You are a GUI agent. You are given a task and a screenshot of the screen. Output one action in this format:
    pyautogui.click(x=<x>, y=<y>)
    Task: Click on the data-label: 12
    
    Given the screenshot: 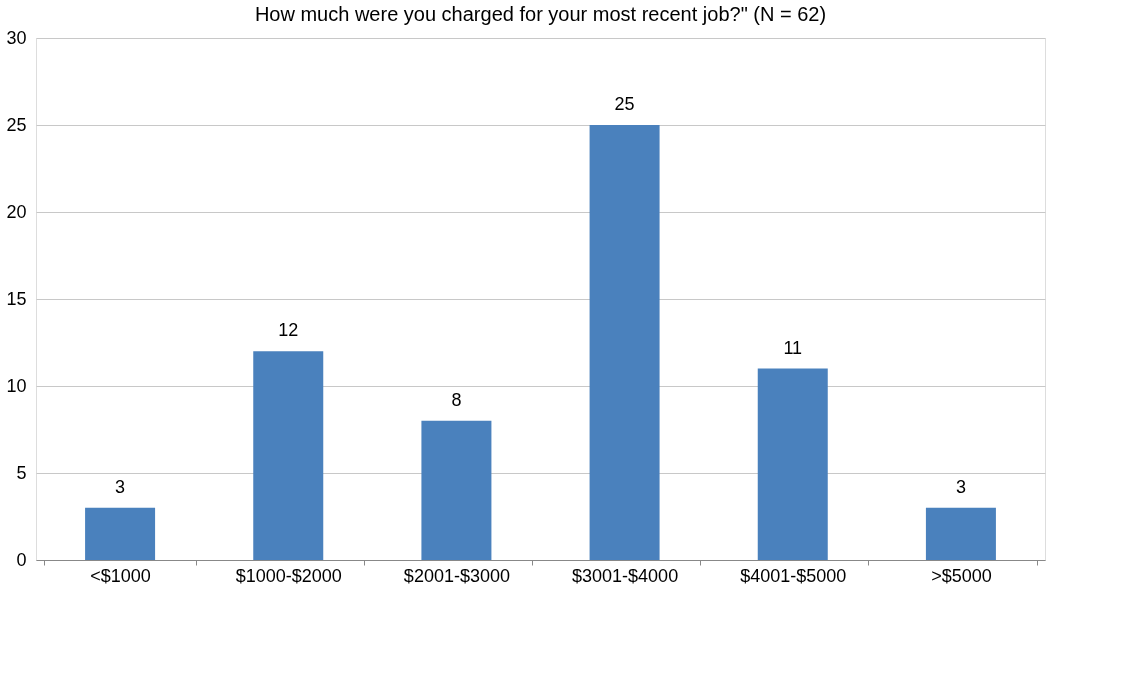 What is the action you would take?
    pyautogui.click(x=288, y=330)
    